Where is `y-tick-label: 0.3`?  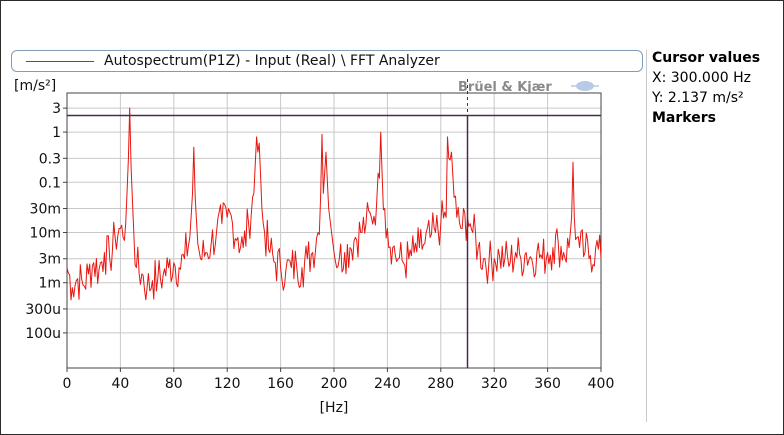 y-tick-label: 0.3 is located at coordinates (50, 159).